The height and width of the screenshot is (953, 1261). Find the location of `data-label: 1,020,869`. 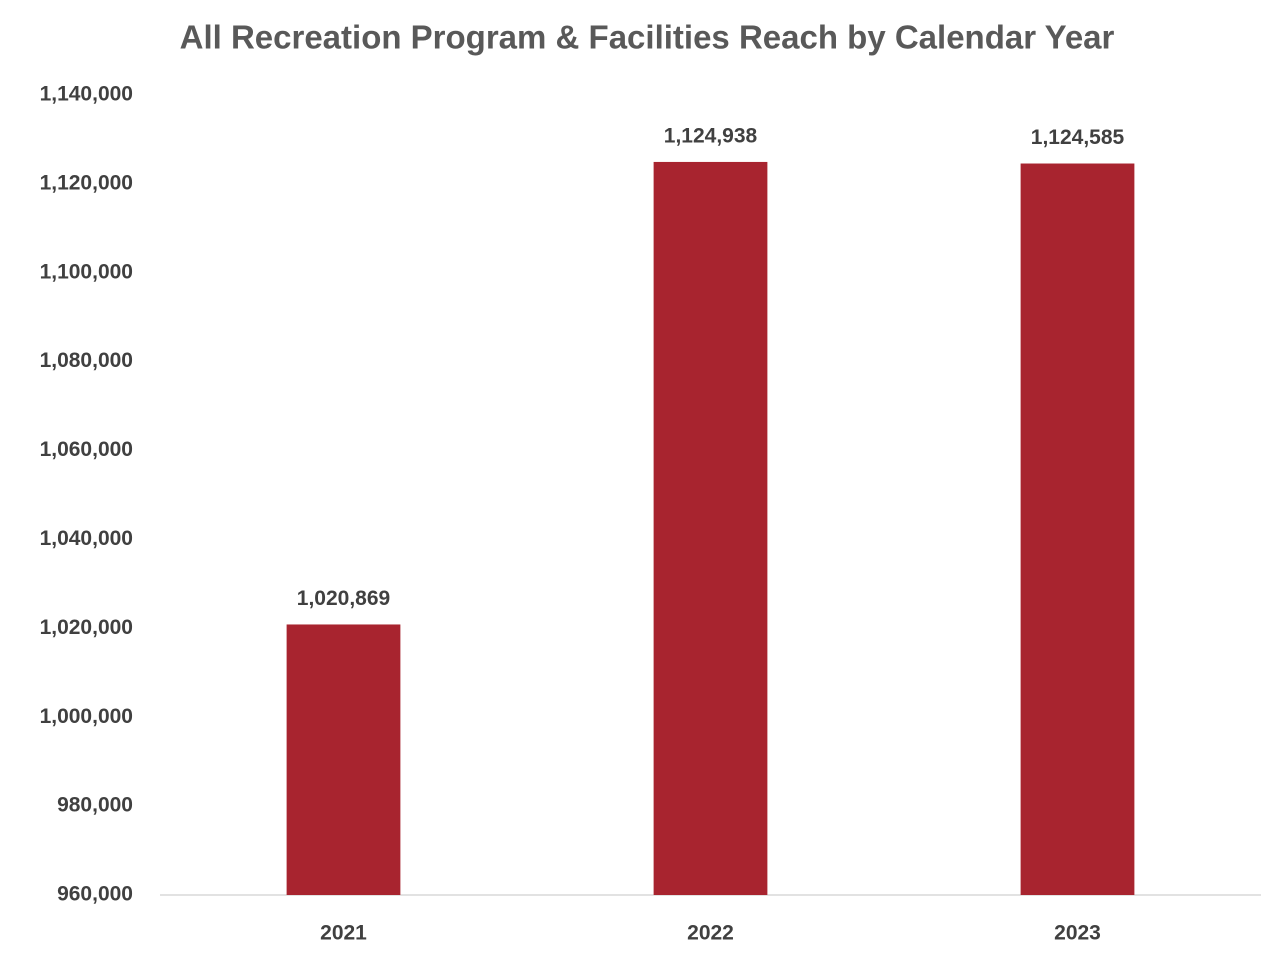

data-label: 1,020,869 is located at coordinates (343, 598).